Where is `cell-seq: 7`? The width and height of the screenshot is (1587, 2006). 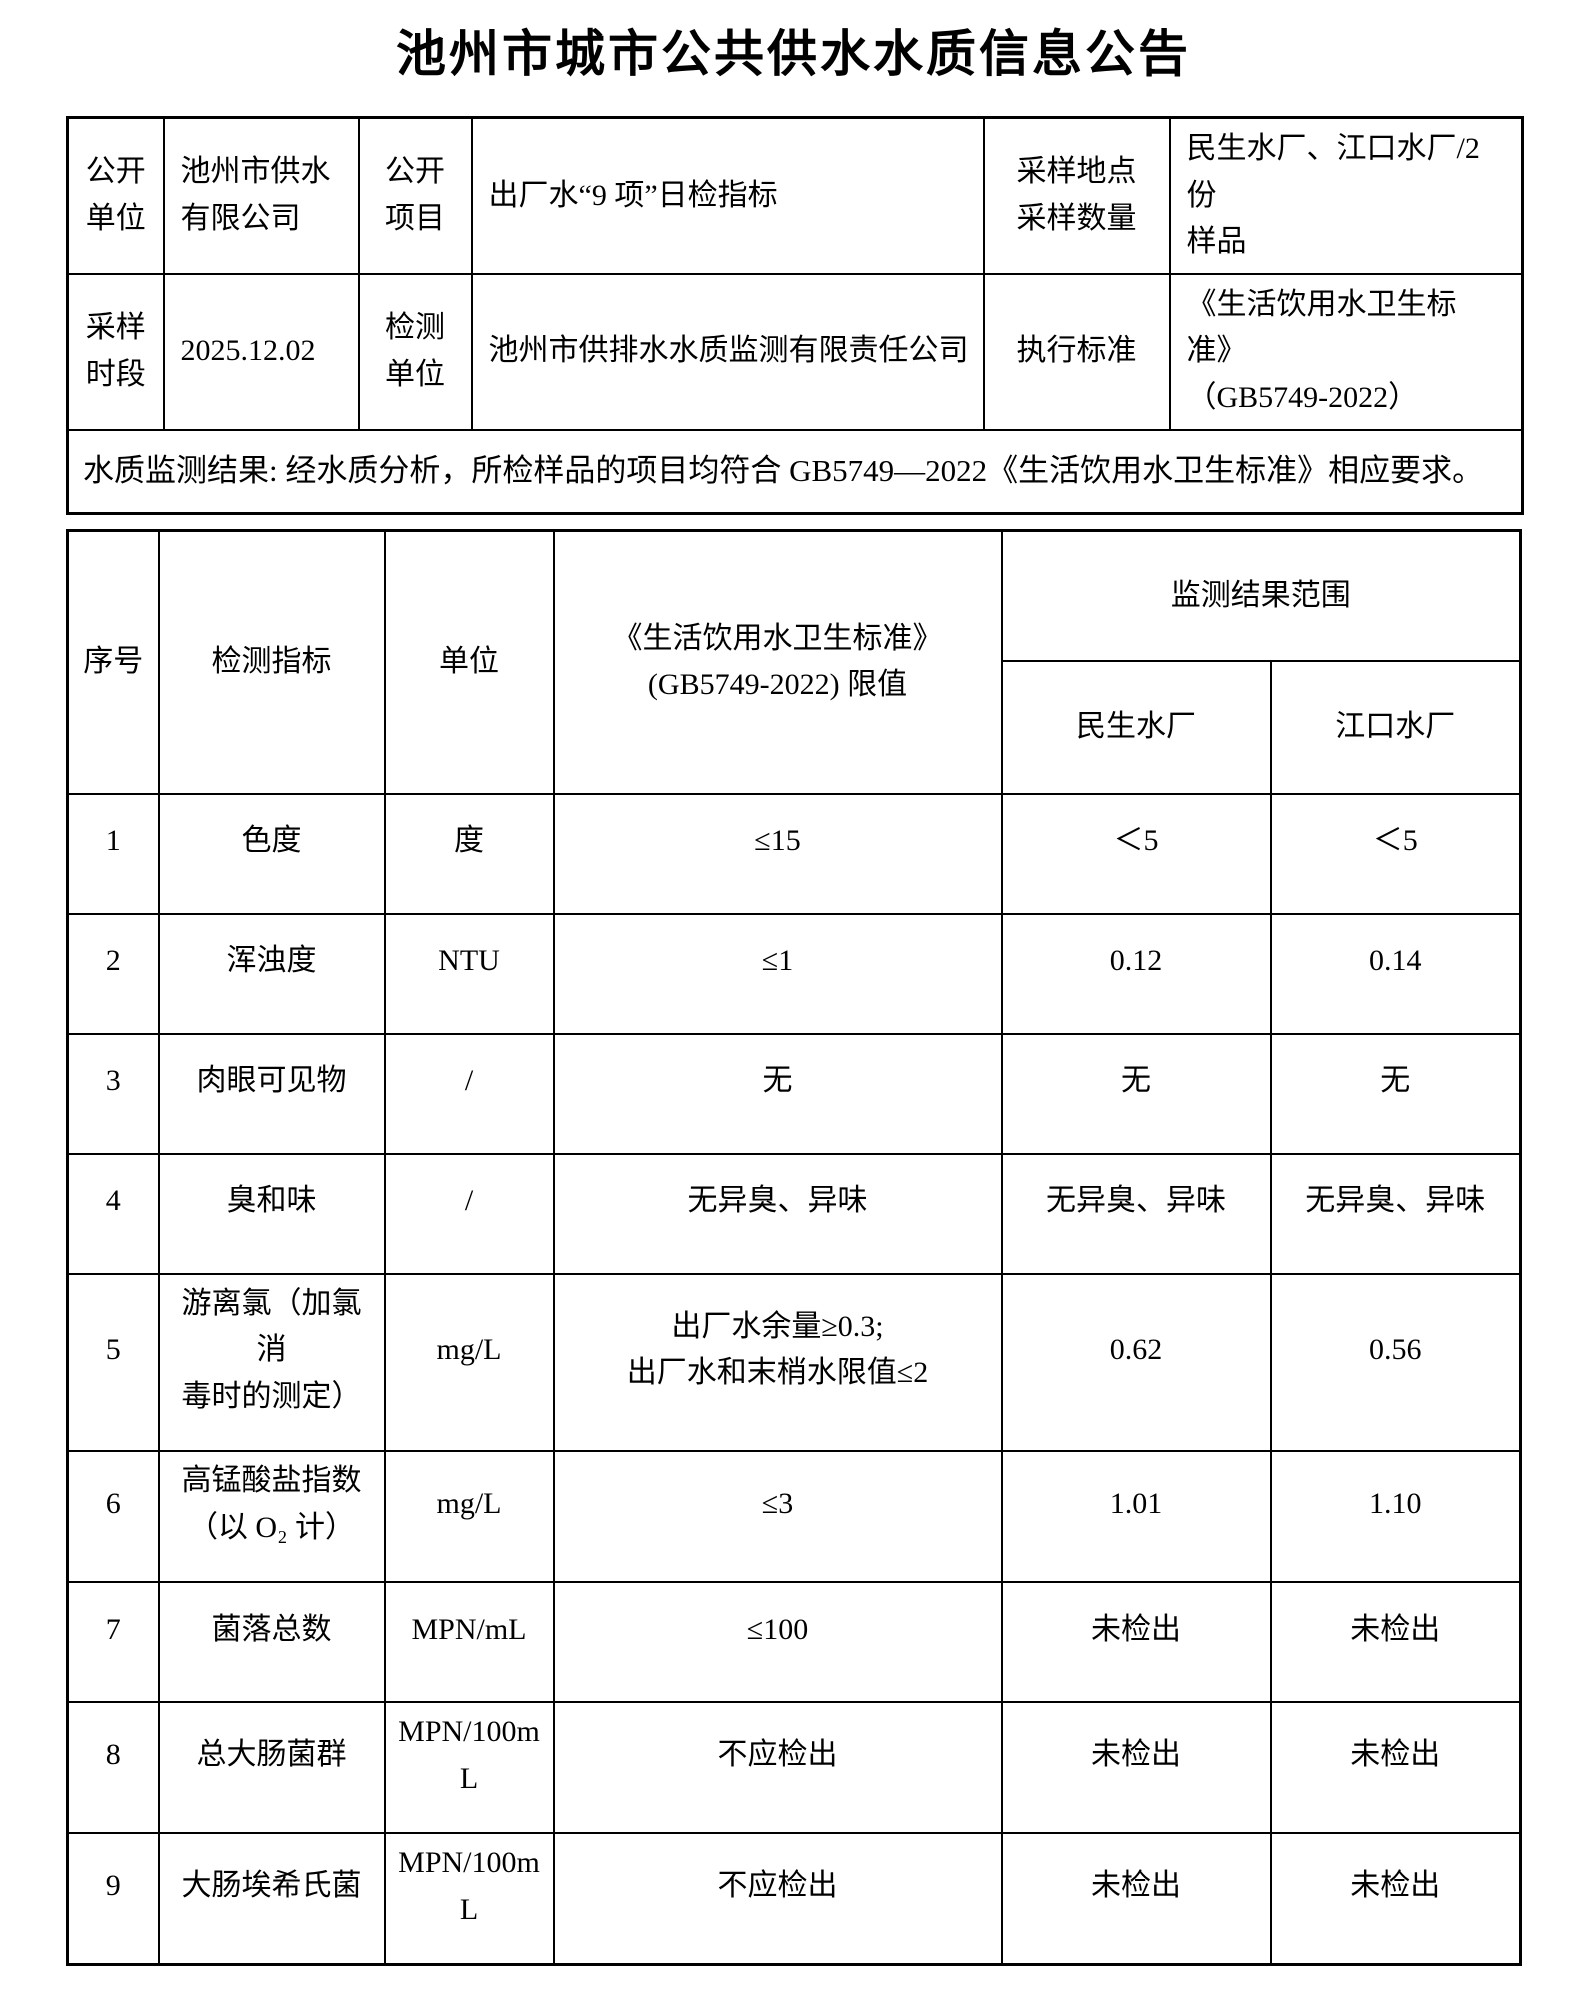 cell-seq: 7 is located at coordinates (113, 1642).